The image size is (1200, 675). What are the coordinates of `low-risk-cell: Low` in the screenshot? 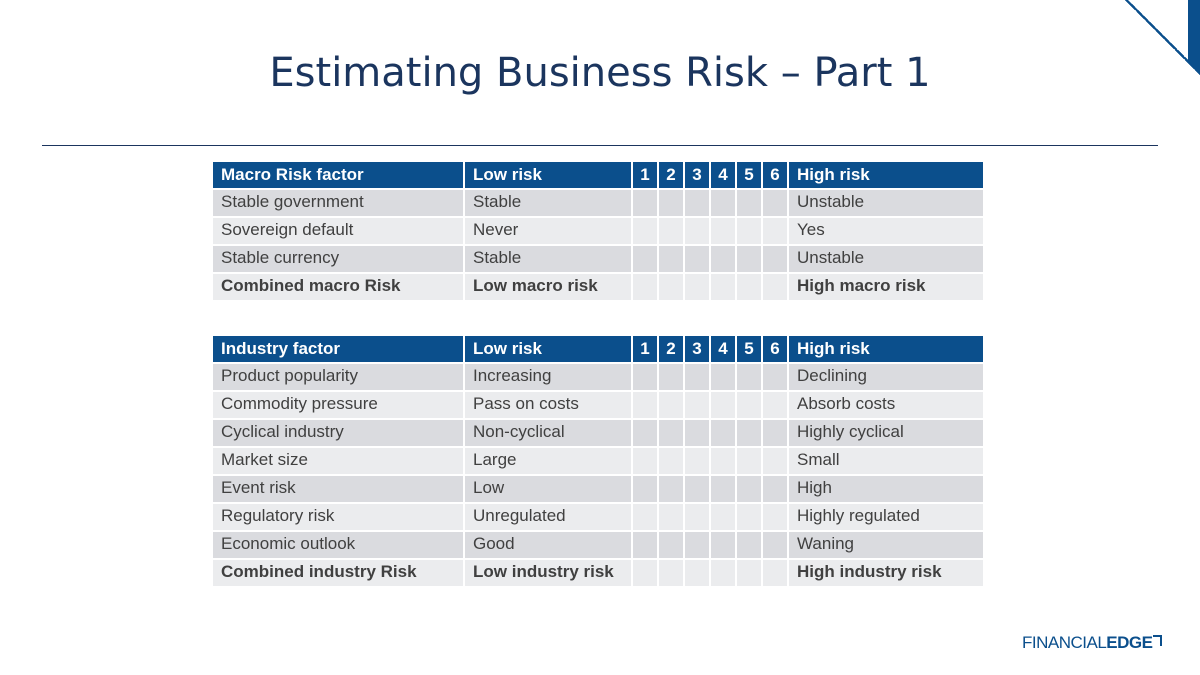 It's located at (548, 489).